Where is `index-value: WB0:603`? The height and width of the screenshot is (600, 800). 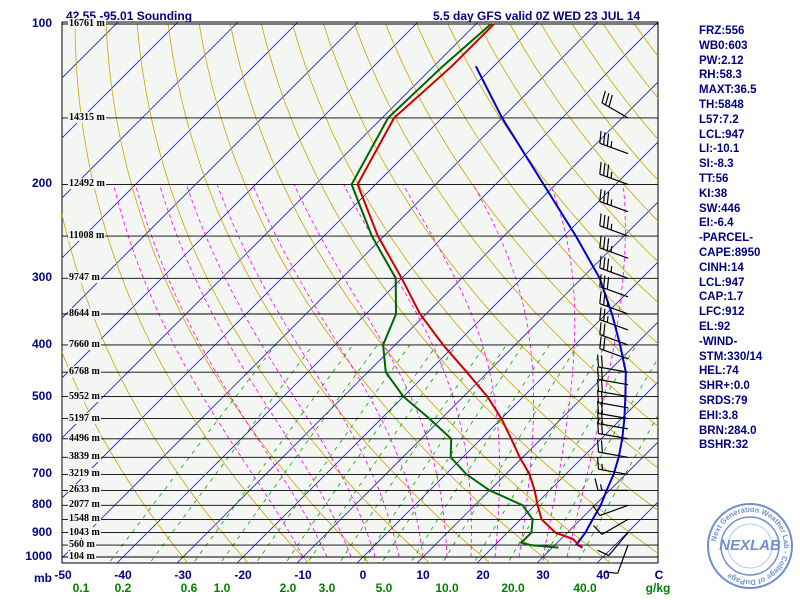
index-value: WB0:603 is located at coordinates (723, 45).